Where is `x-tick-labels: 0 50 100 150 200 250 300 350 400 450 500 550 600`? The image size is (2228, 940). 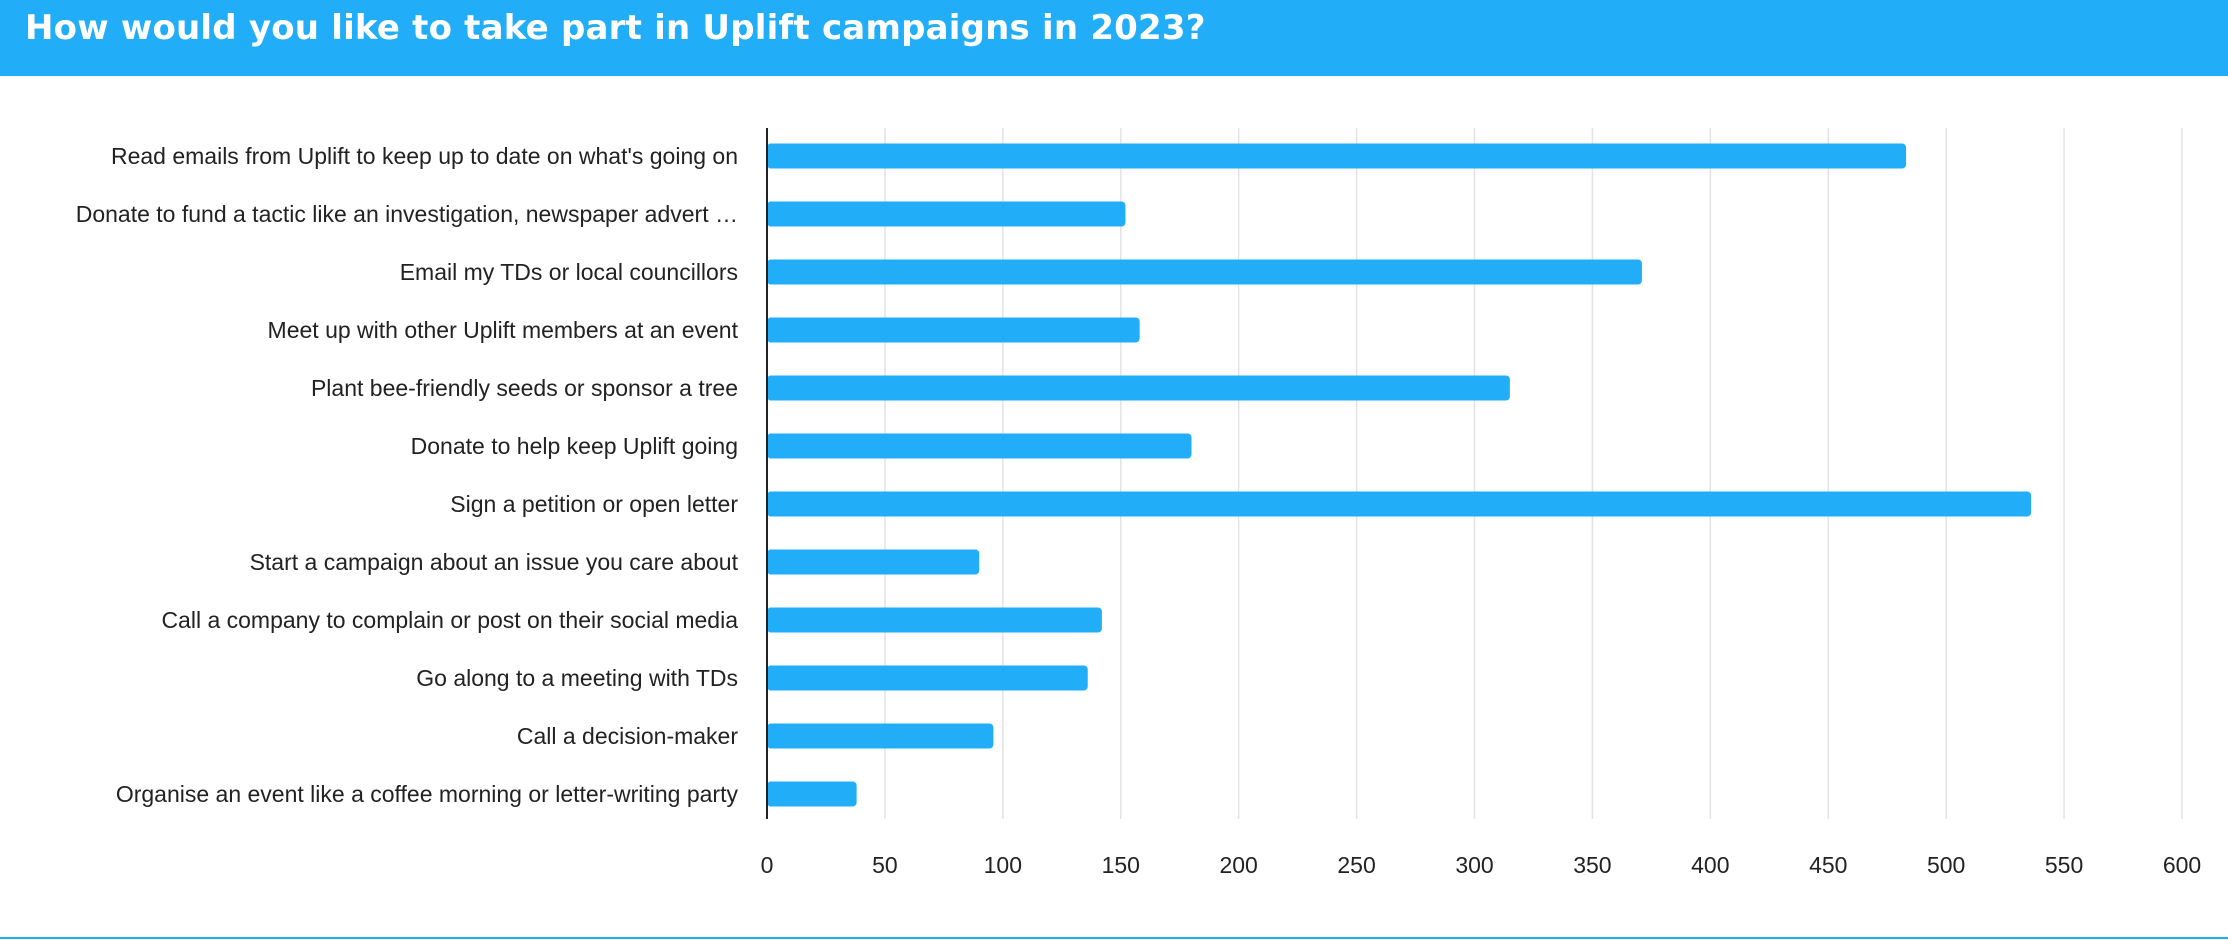
x-tick-labels: 0 50 100 150 200 250 300 350 400 450 500 550 600 is located at coordinates (1481, 865).